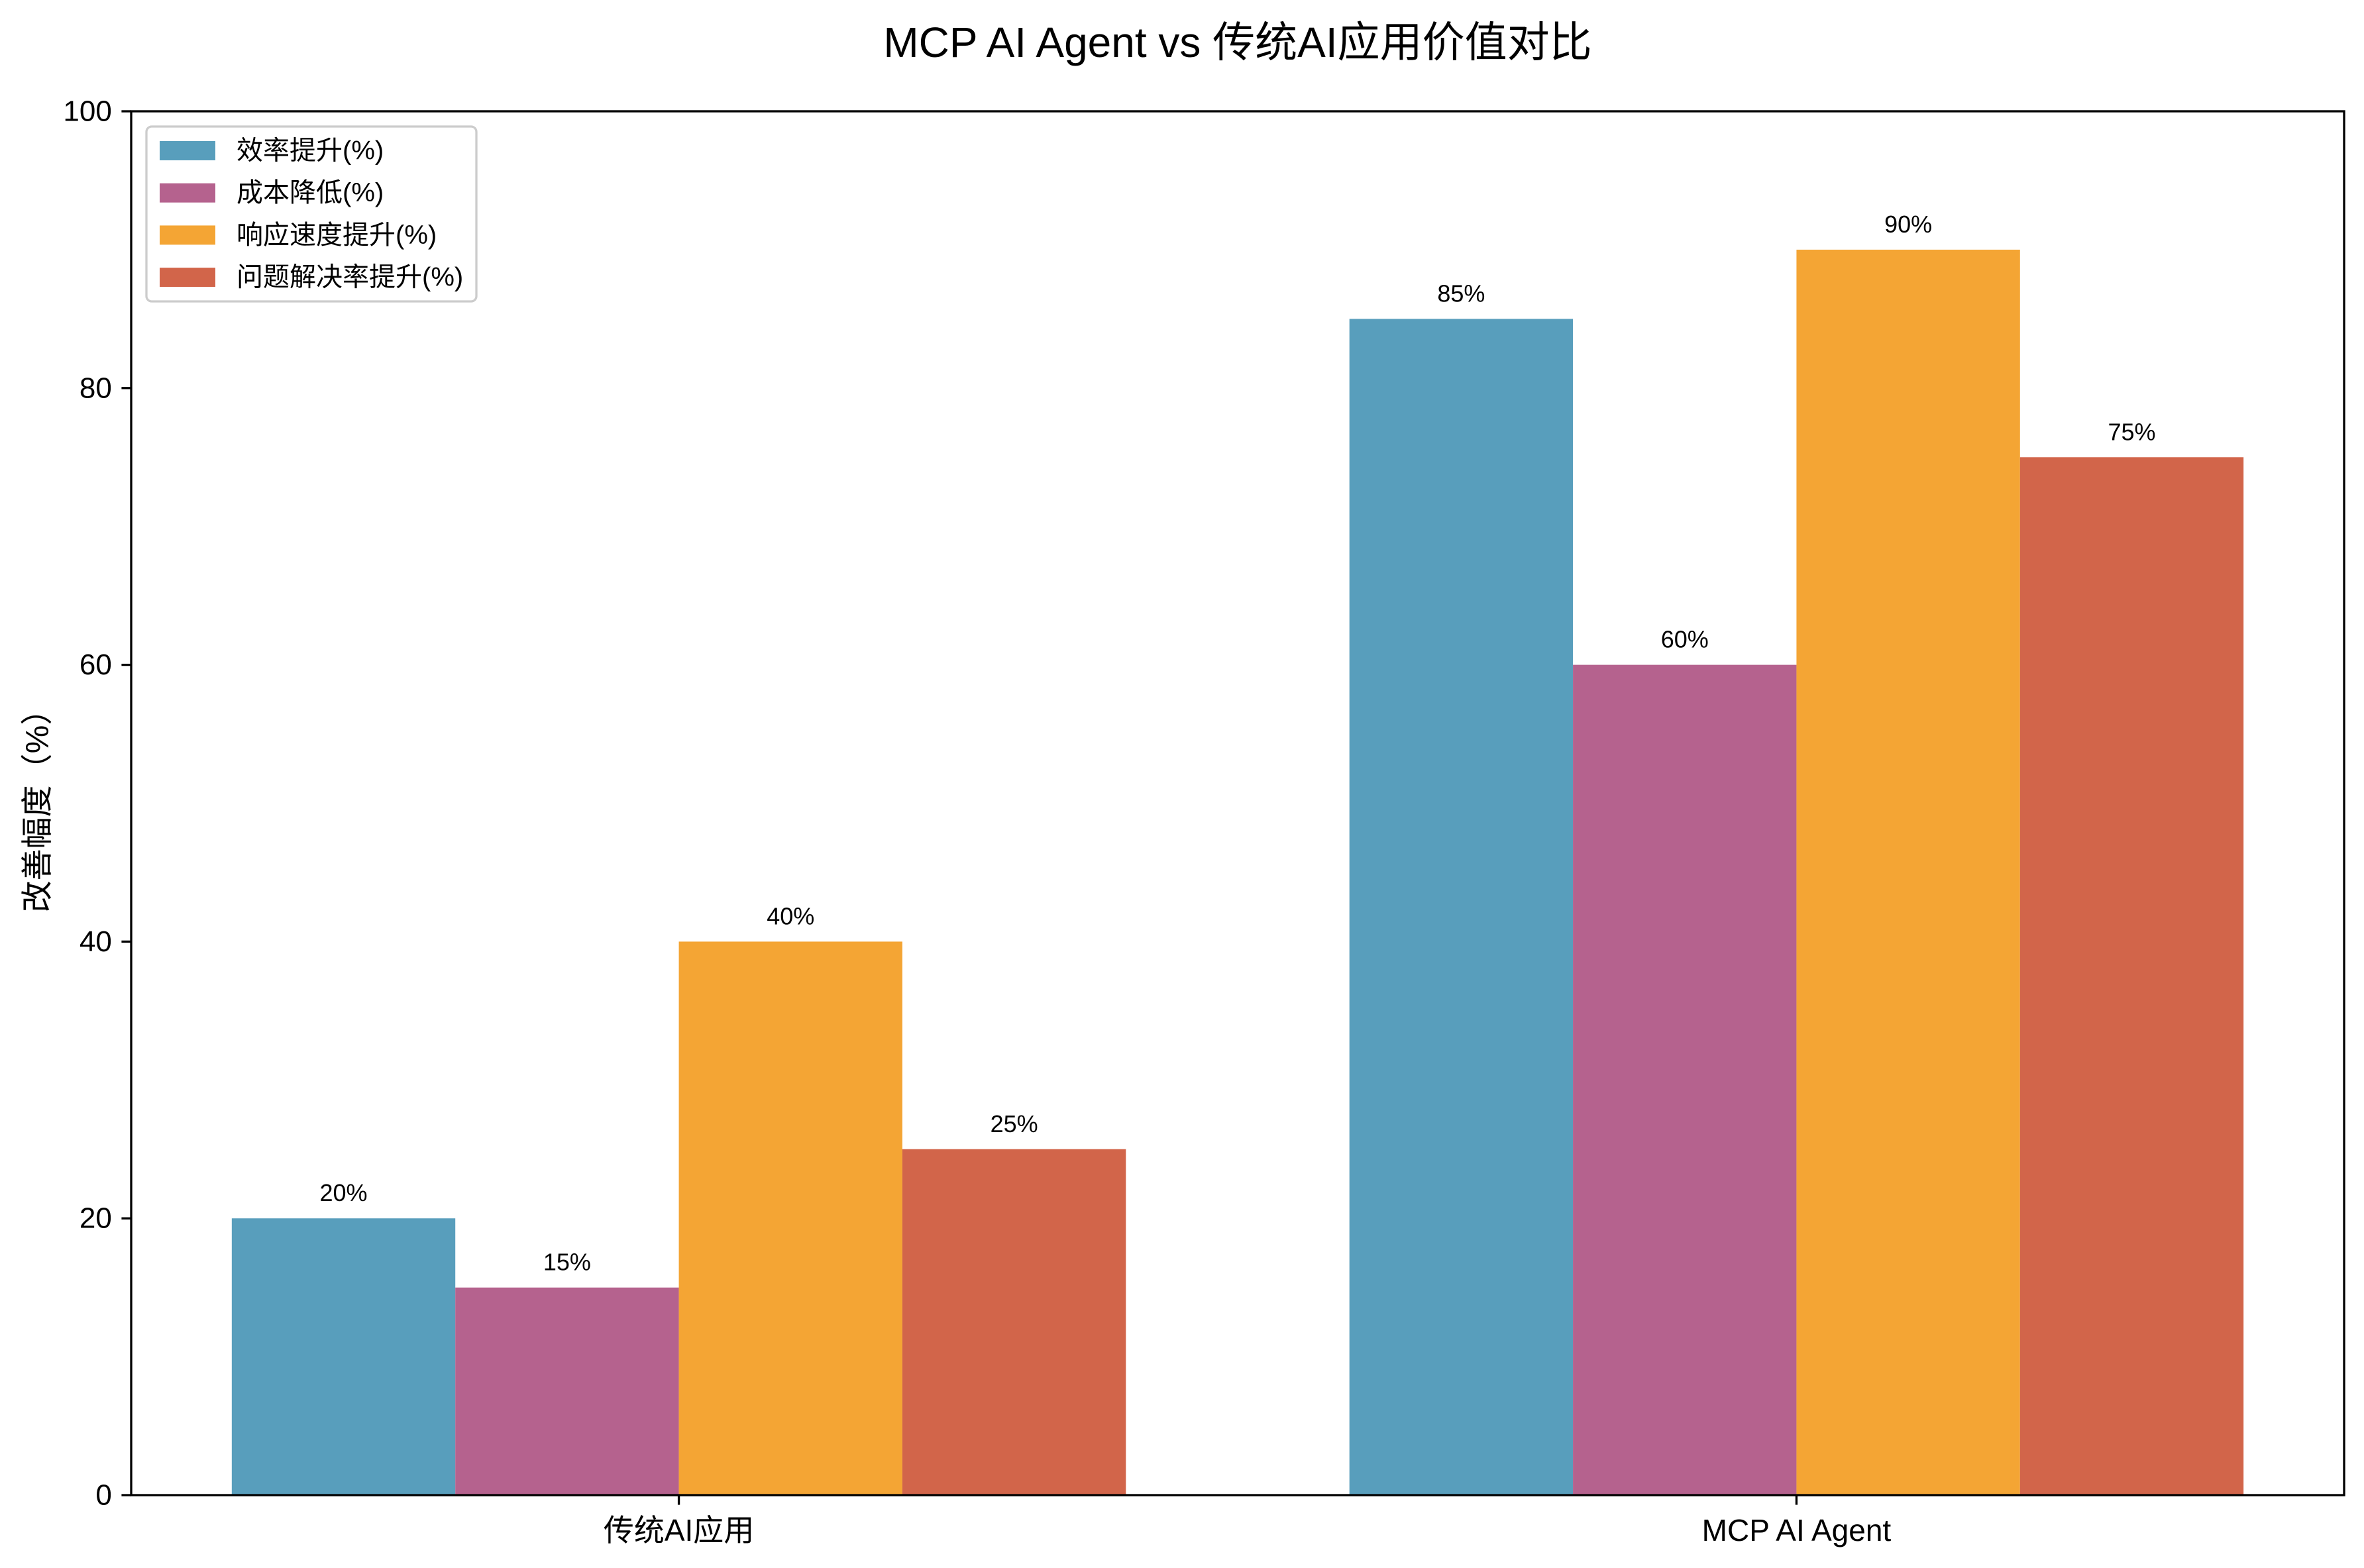  Describe the element at coordinates (310, 193) in the screenshot. I see `legend-label-2: 成本降低(%)` at that location.